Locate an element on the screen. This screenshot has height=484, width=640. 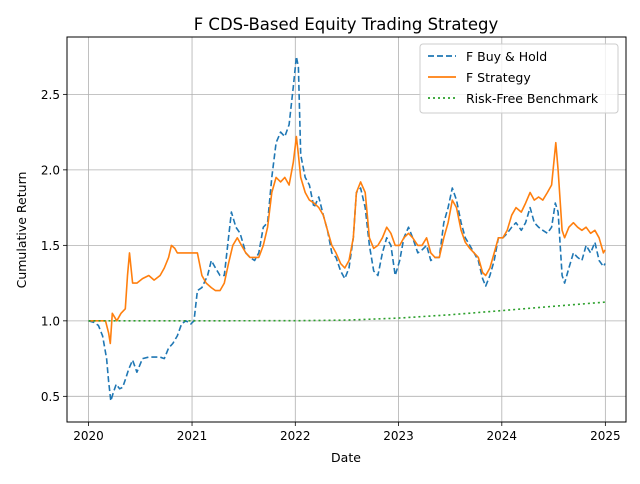
y-tick-label: 1.5 is located at coordinates (50, 246).